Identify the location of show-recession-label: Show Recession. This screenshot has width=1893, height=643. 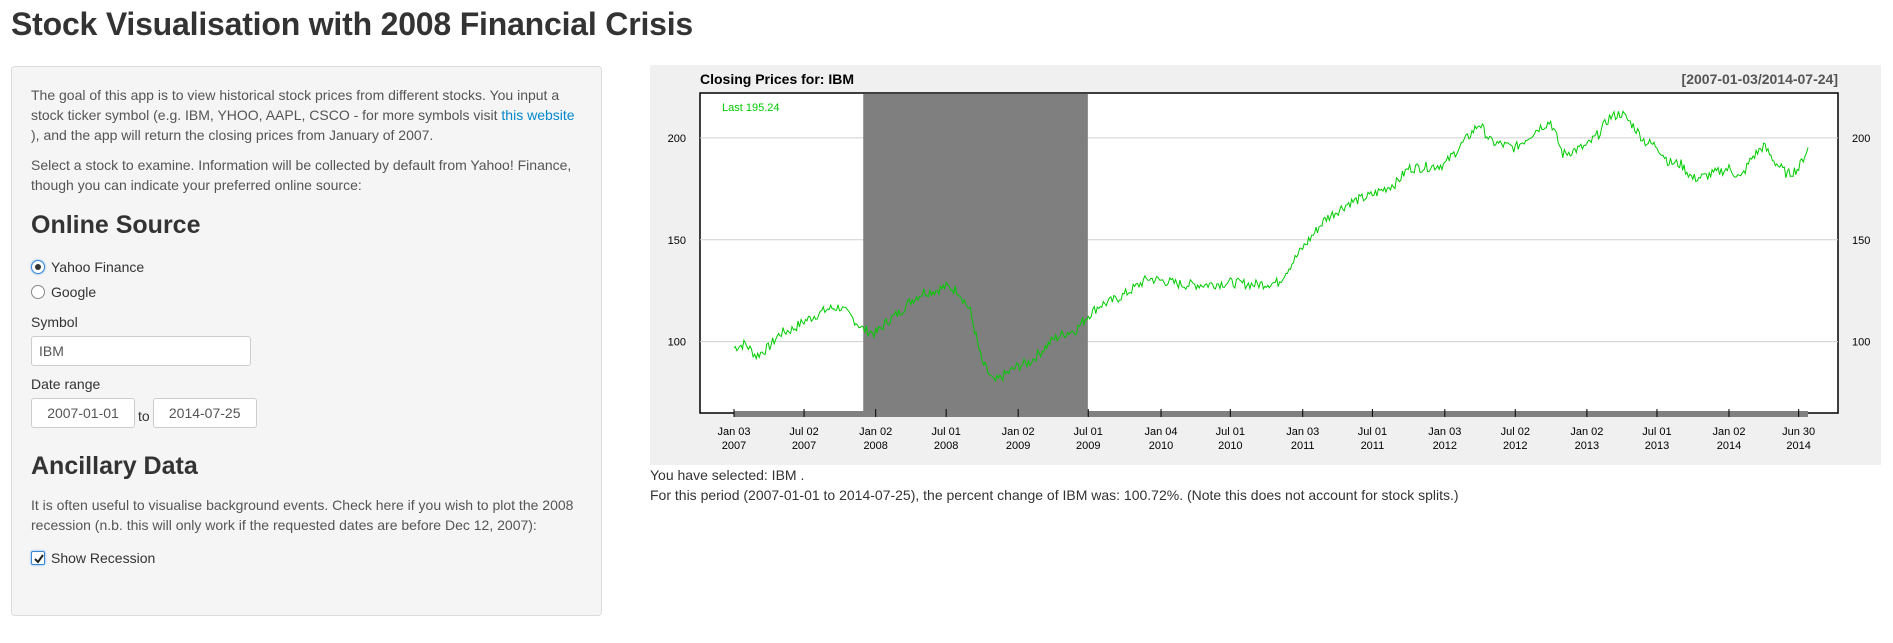
(103, 557).